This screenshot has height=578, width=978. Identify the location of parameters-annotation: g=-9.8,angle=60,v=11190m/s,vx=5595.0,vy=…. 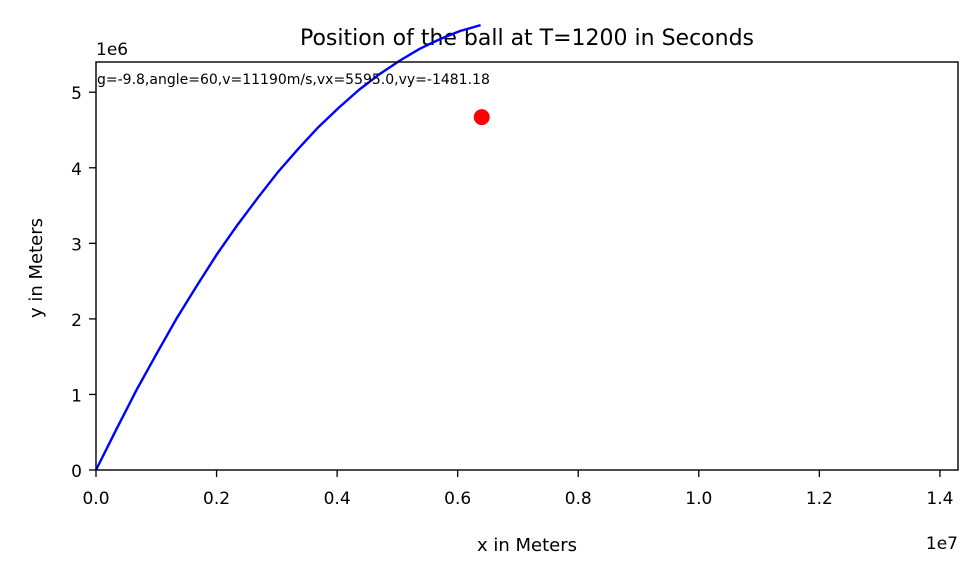
(293, 80).